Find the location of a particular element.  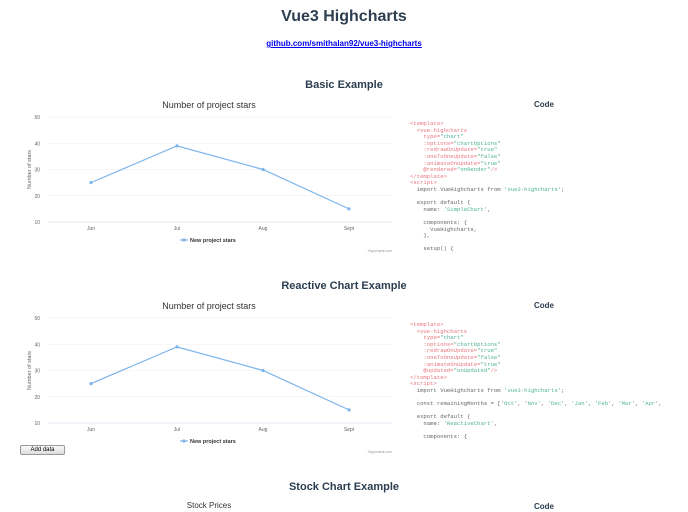

section-title-reactive: Reactive Chart Example is located at coordinates (344, 286).